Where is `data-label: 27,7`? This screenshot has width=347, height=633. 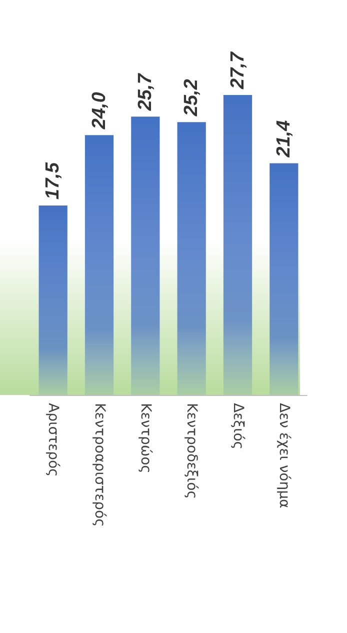 data-label: 27,7 is located at coordinates (237, 70).